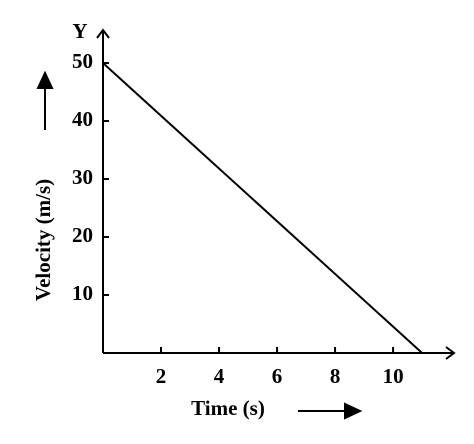 This screenshot has width=474, height=444. Describe the element at coordinates (335, 376) in the screenshot. I see `x-tick-label: 8` at that location.